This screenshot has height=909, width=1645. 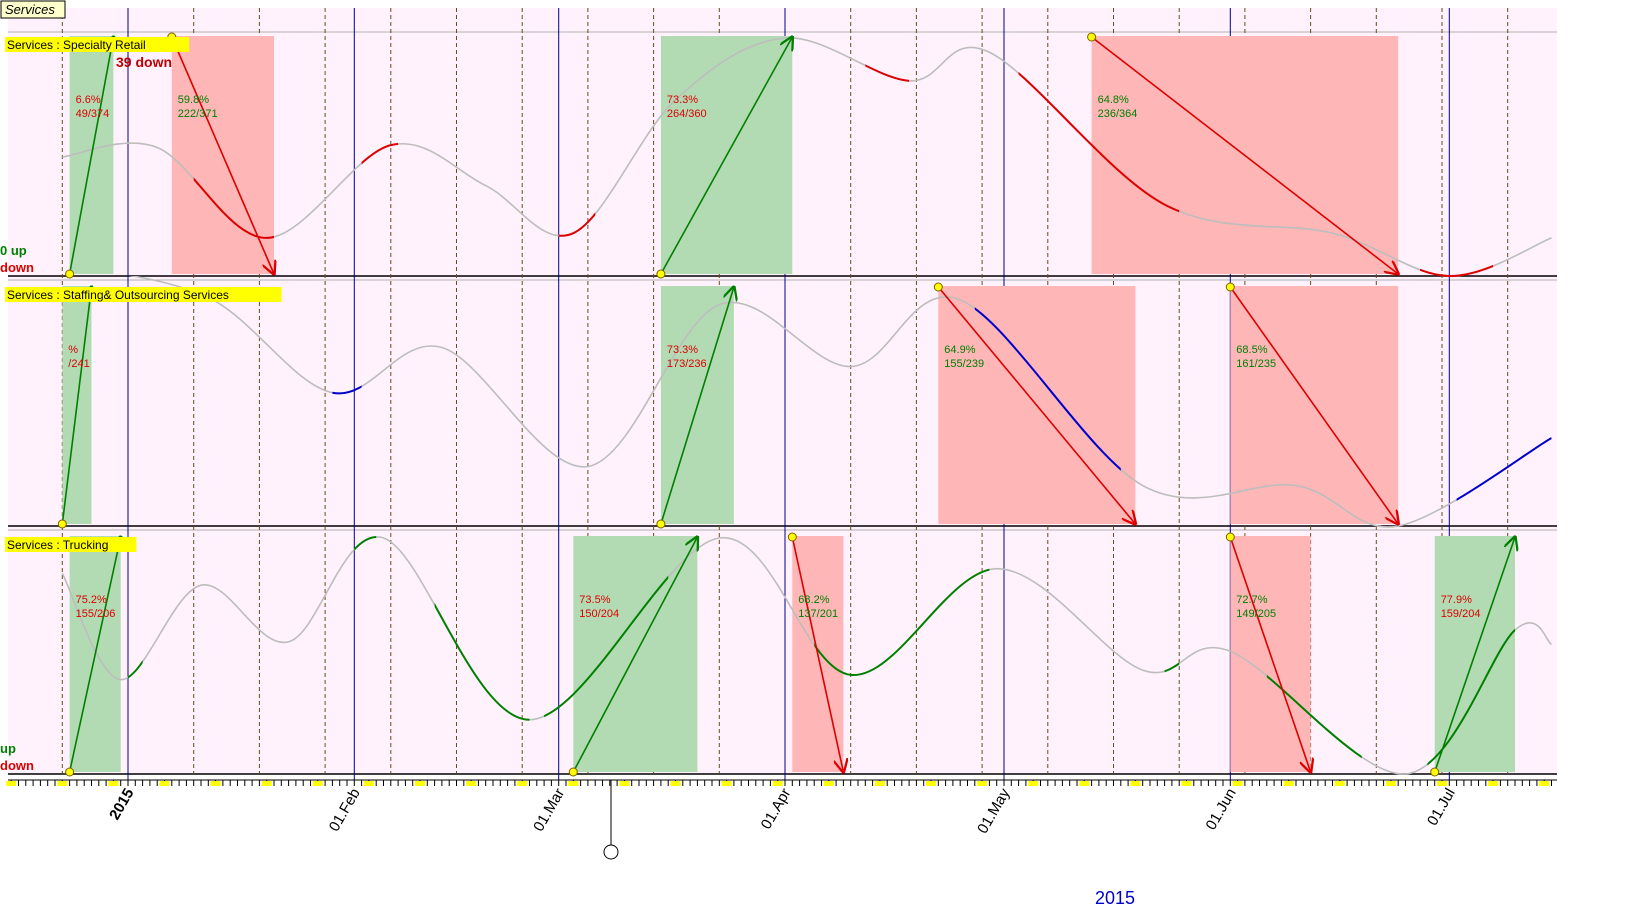 What do you see at coordinates (1251, 600) in the screenshot?
I see `season-percent: 72.7%` at bounding box center [1251, 600].